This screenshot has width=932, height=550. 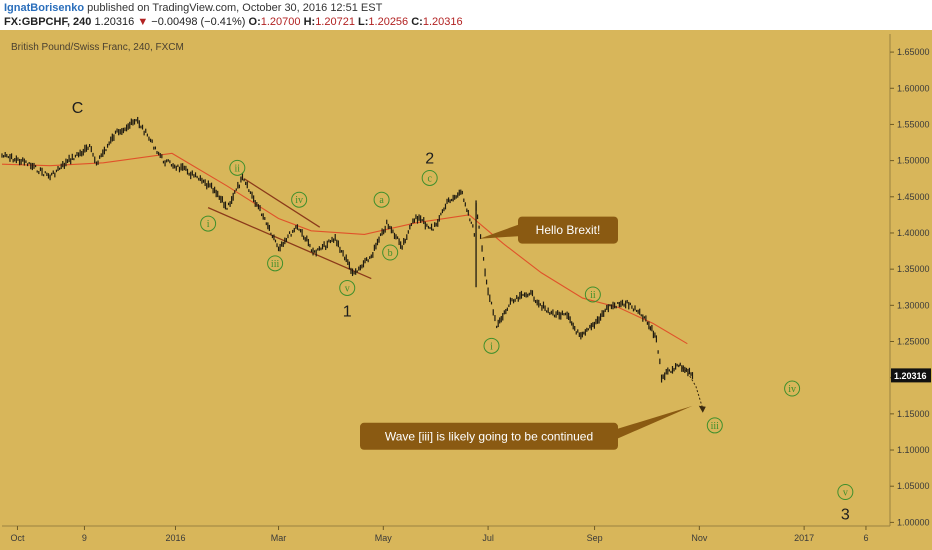 I want to click on price-change: −0.00498 (−0.41%), so click(x=198, y=22).